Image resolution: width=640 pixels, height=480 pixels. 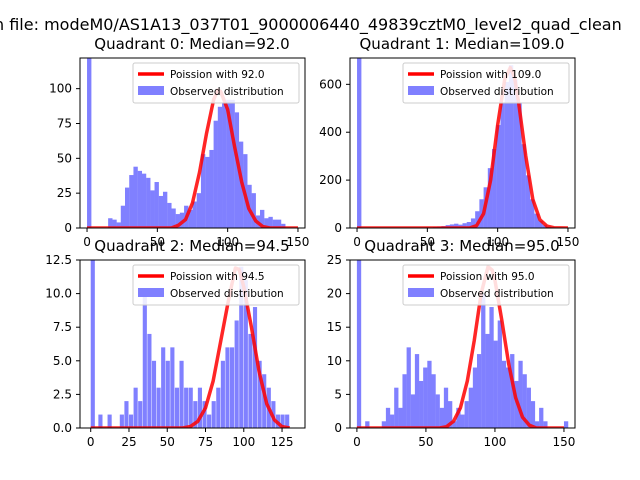 I want to click on quadrant-3-legend-label-observed: Observed distribution, so click(x=497, y=294).